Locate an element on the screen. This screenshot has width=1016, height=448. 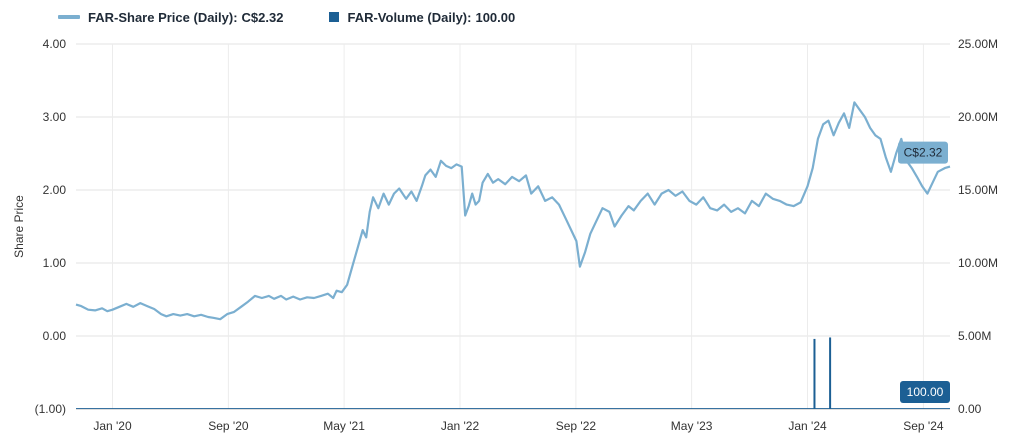
x-tick-label: Jan '24 is located at coordinates (807, 426).